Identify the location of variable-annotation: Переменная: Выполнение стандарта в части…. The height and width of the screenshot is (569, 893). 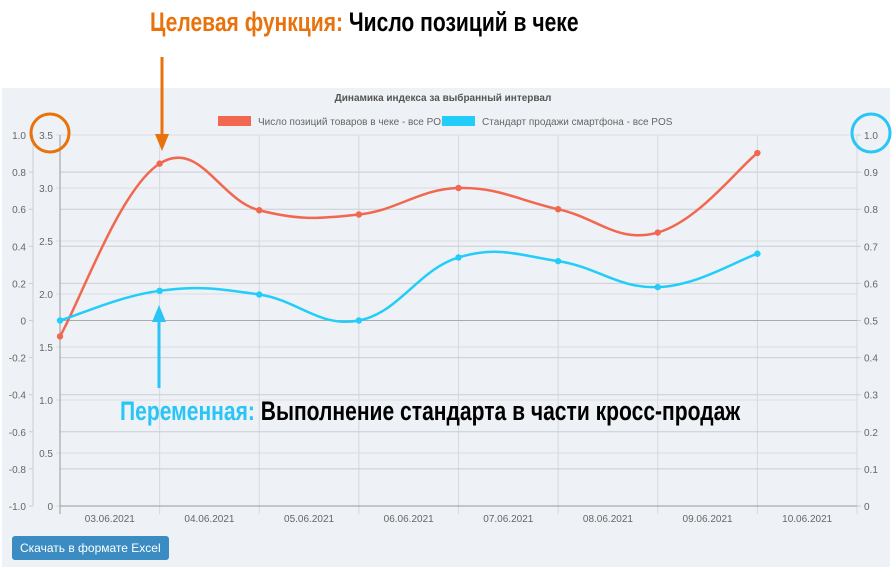
(430, 411).